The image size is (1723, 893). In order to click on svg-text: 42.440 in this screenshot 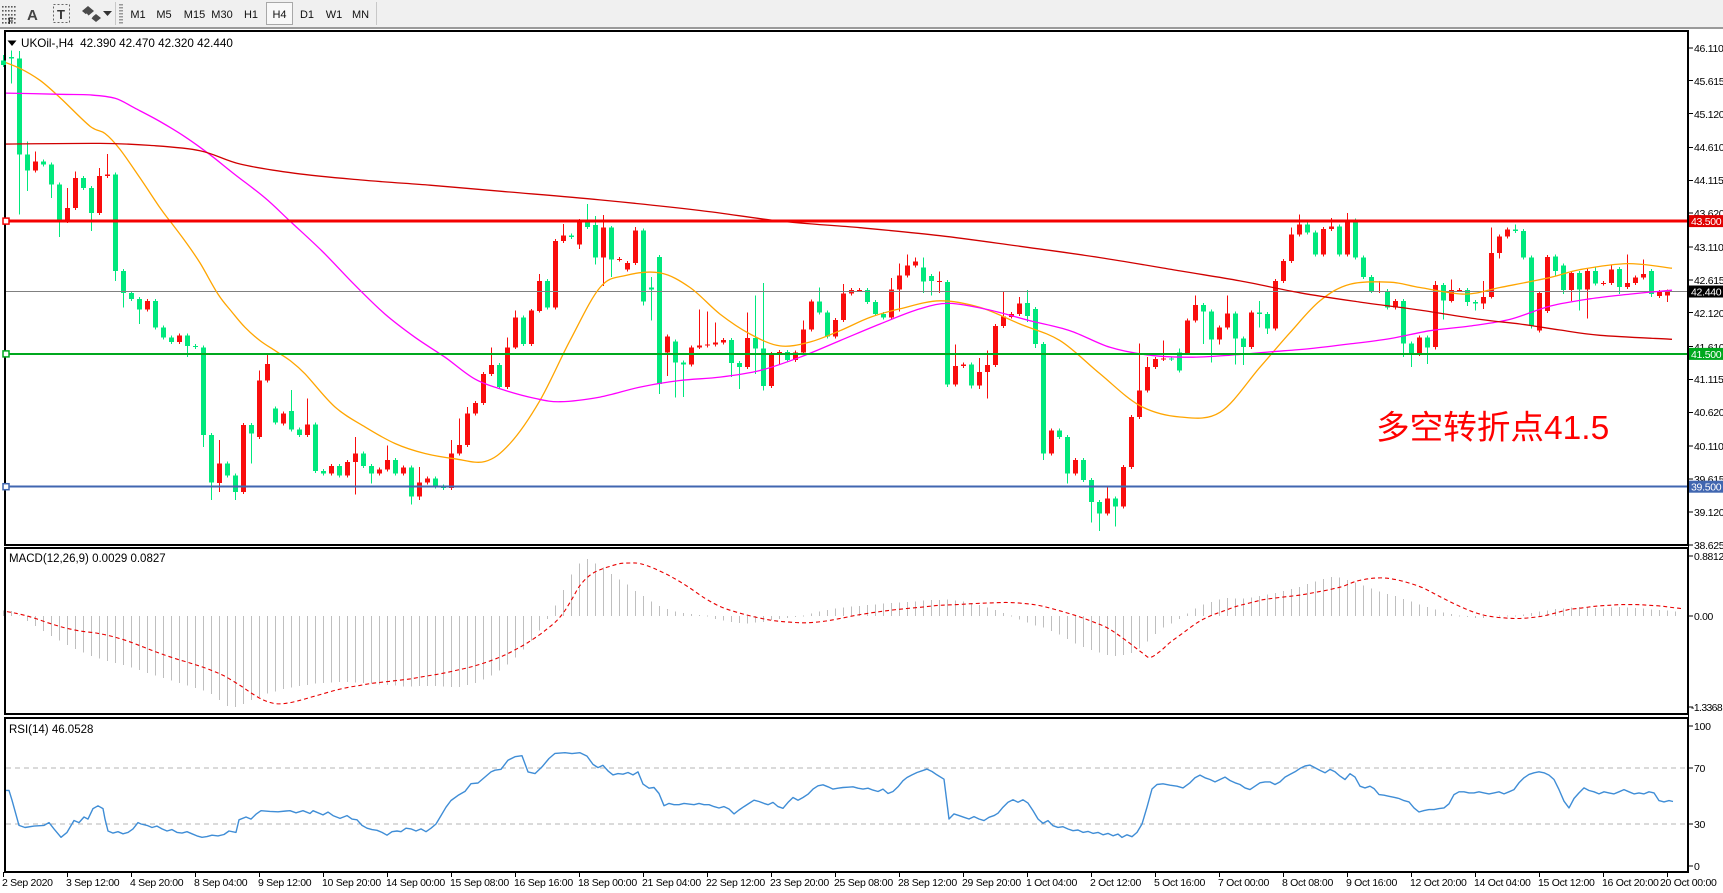, I will do `click(1706, 293)`.